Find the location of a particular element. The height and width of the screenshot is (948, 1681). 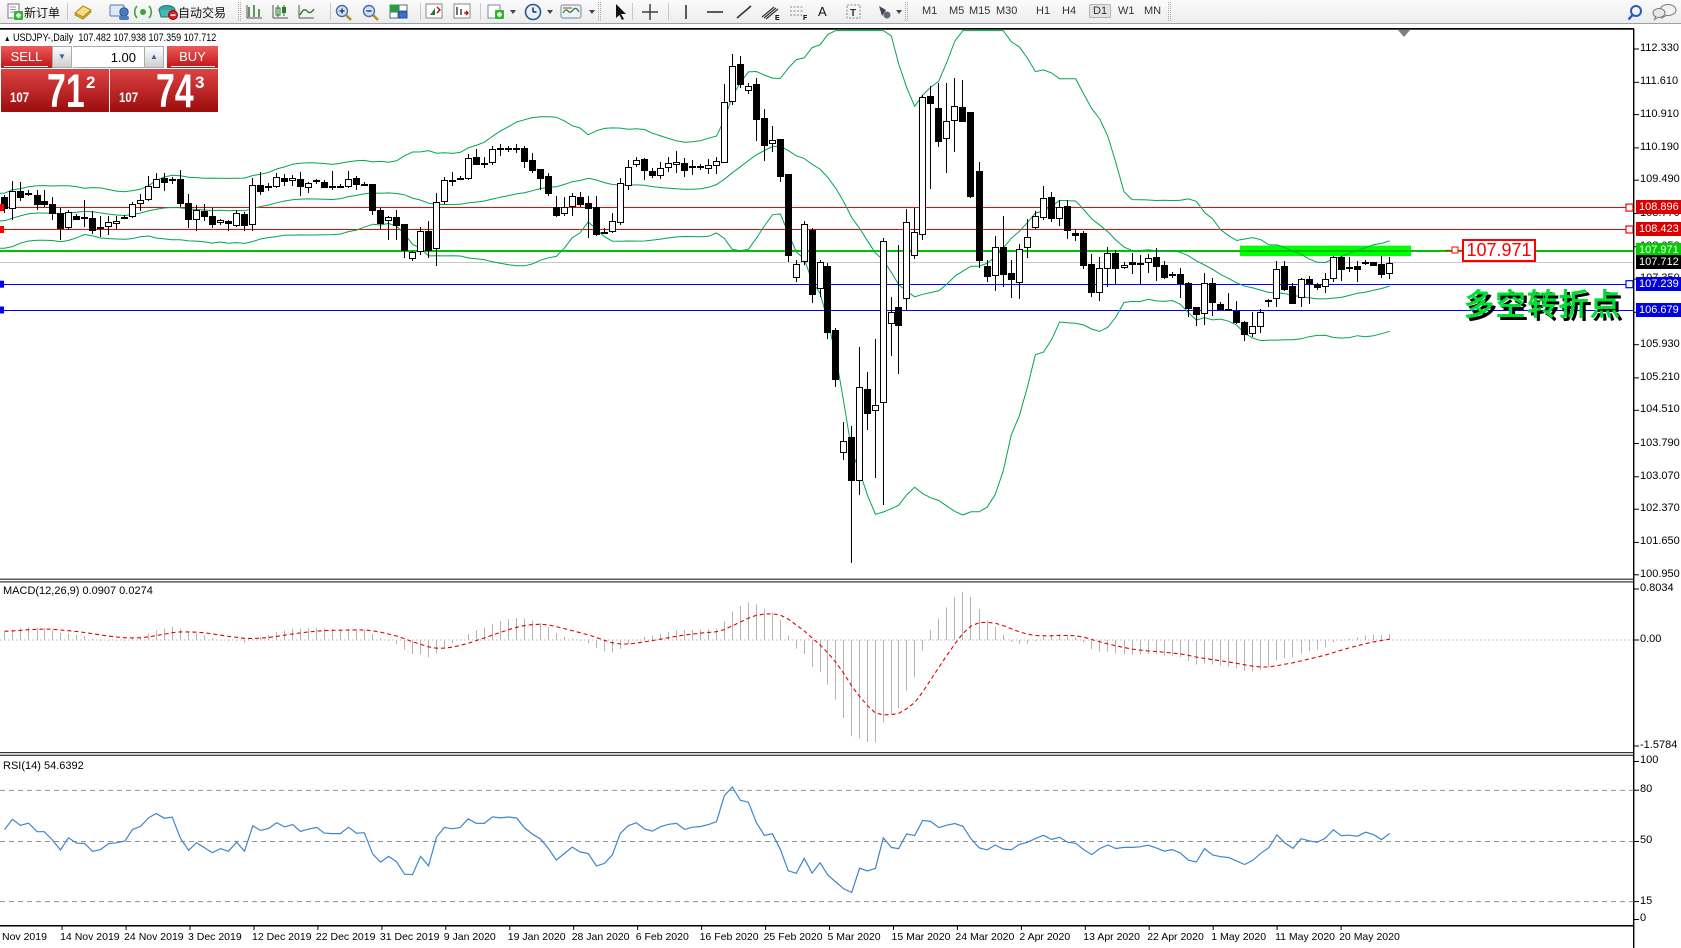

svg-text: T is located at coordinates (853, 13).